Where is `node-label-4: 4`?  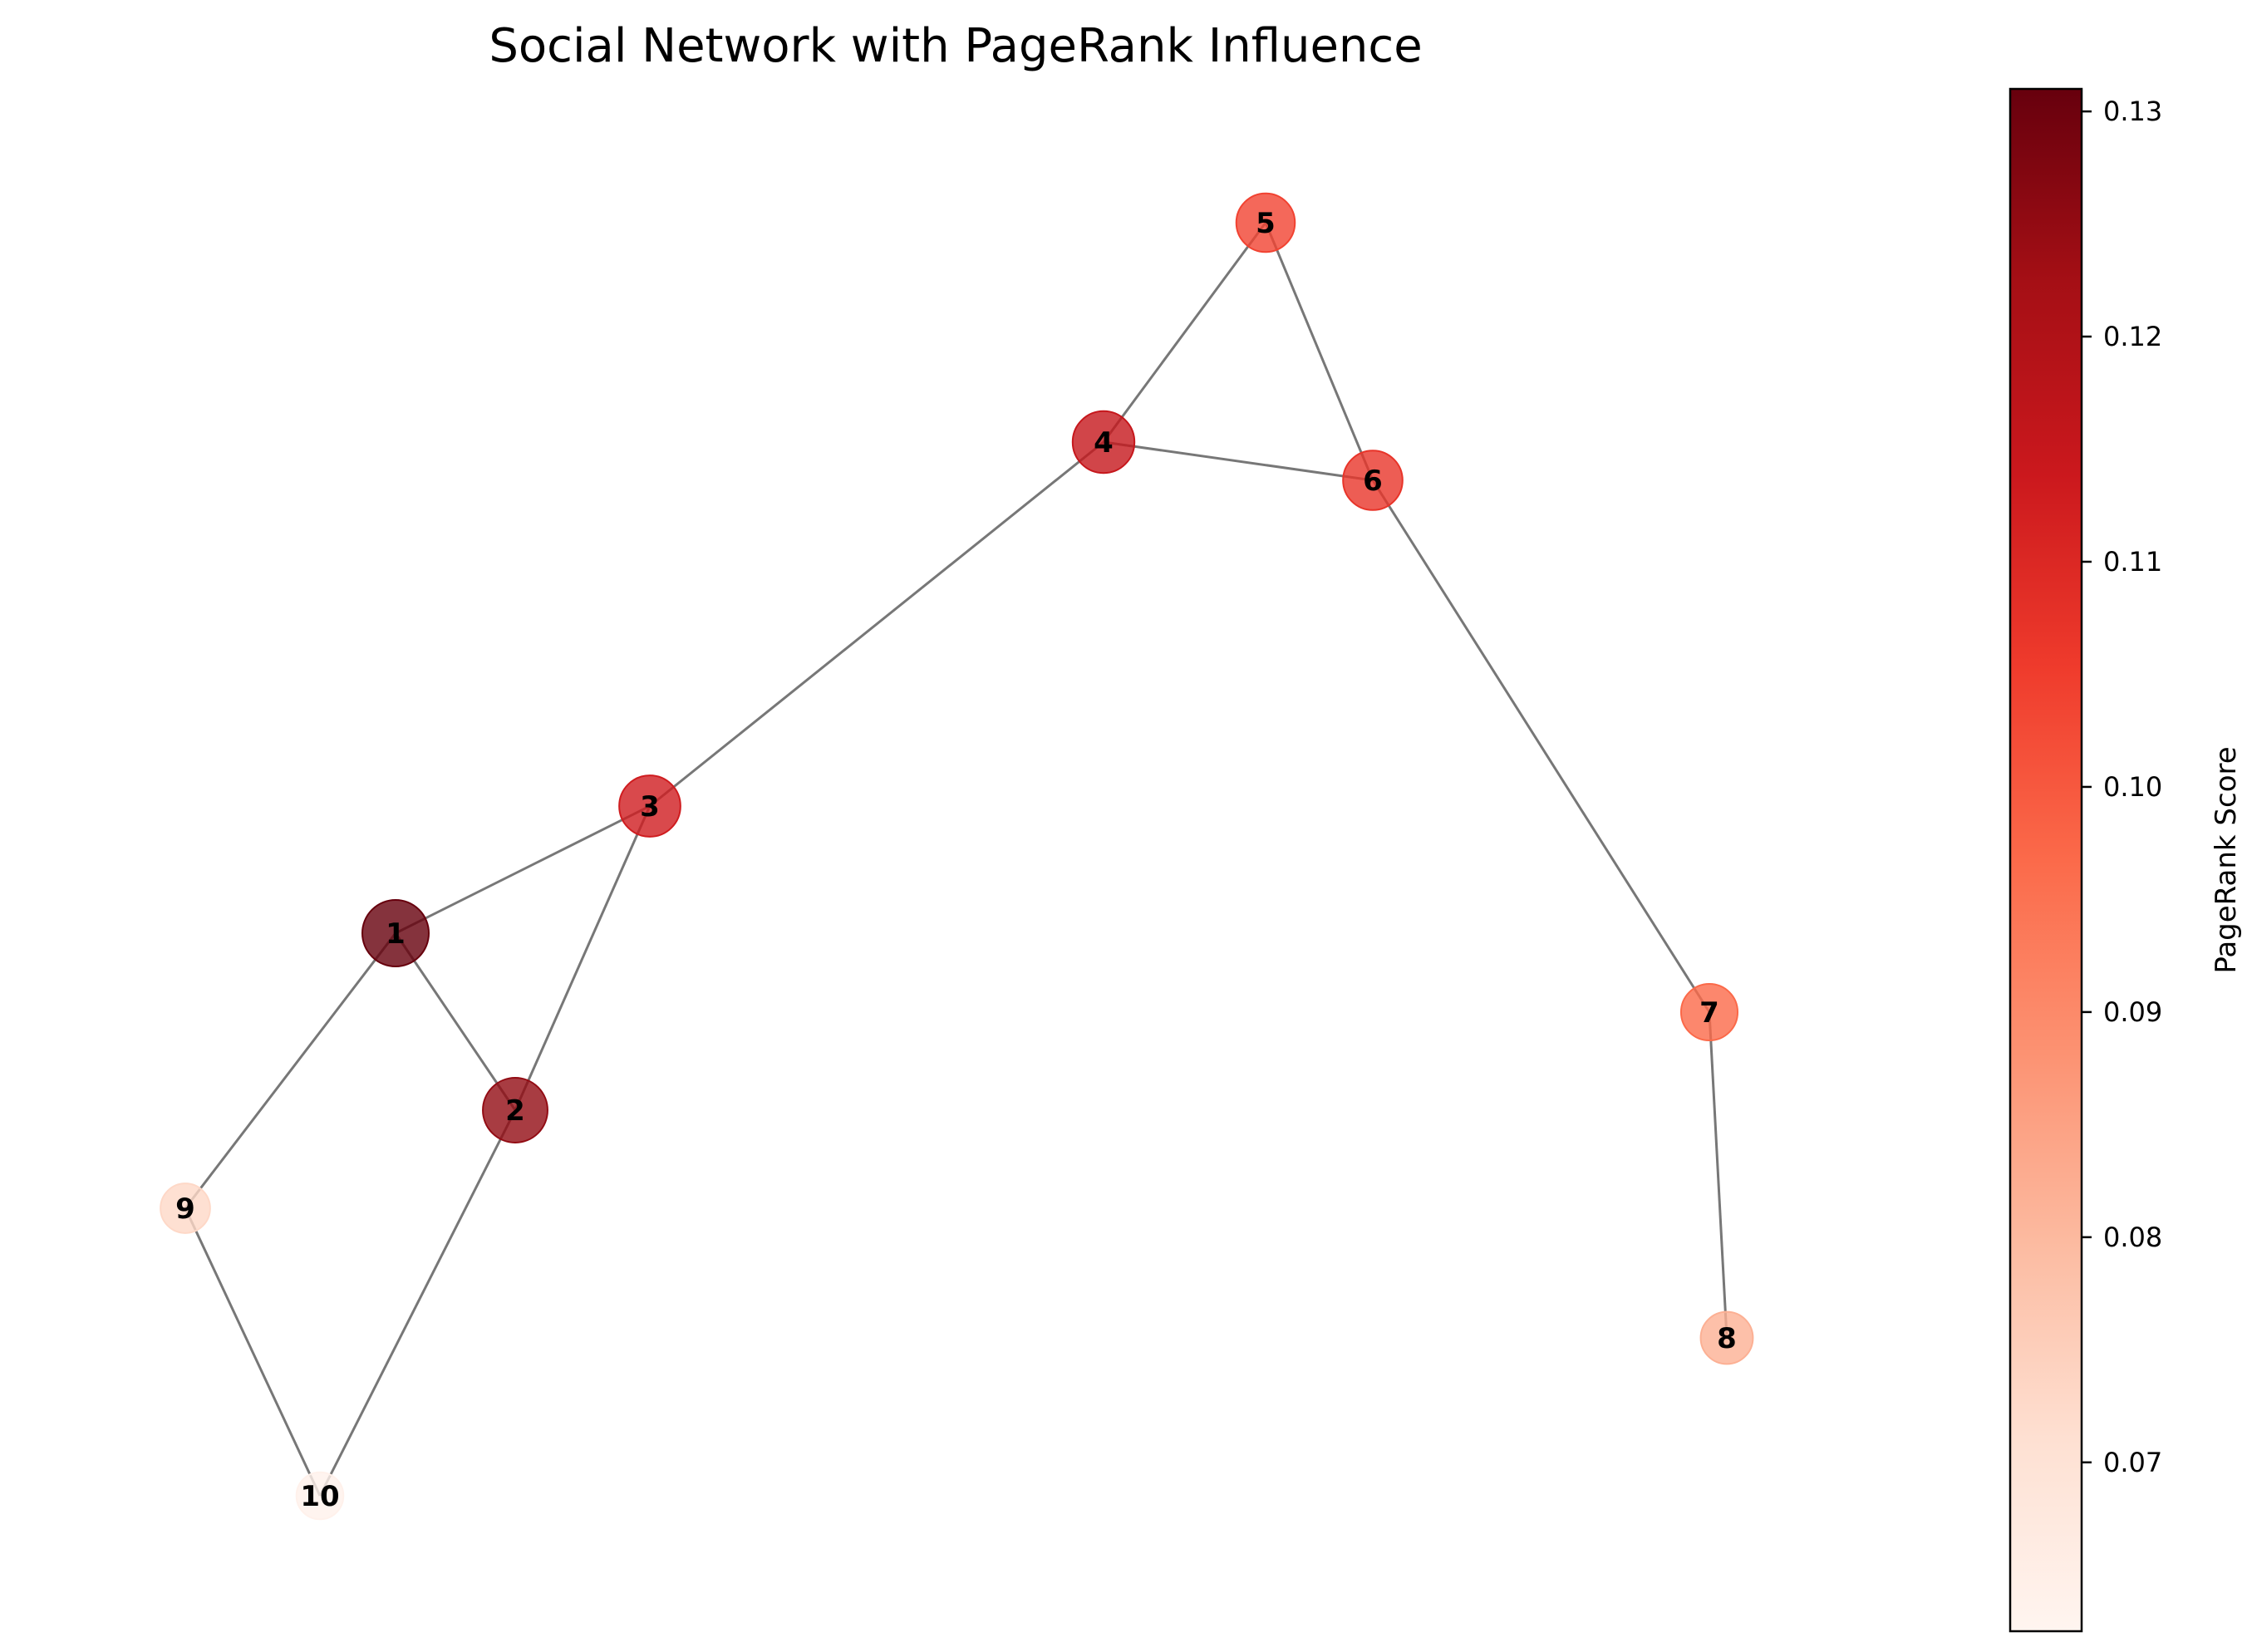 node-label-4: 4 is located at coordinates (1104, 443).